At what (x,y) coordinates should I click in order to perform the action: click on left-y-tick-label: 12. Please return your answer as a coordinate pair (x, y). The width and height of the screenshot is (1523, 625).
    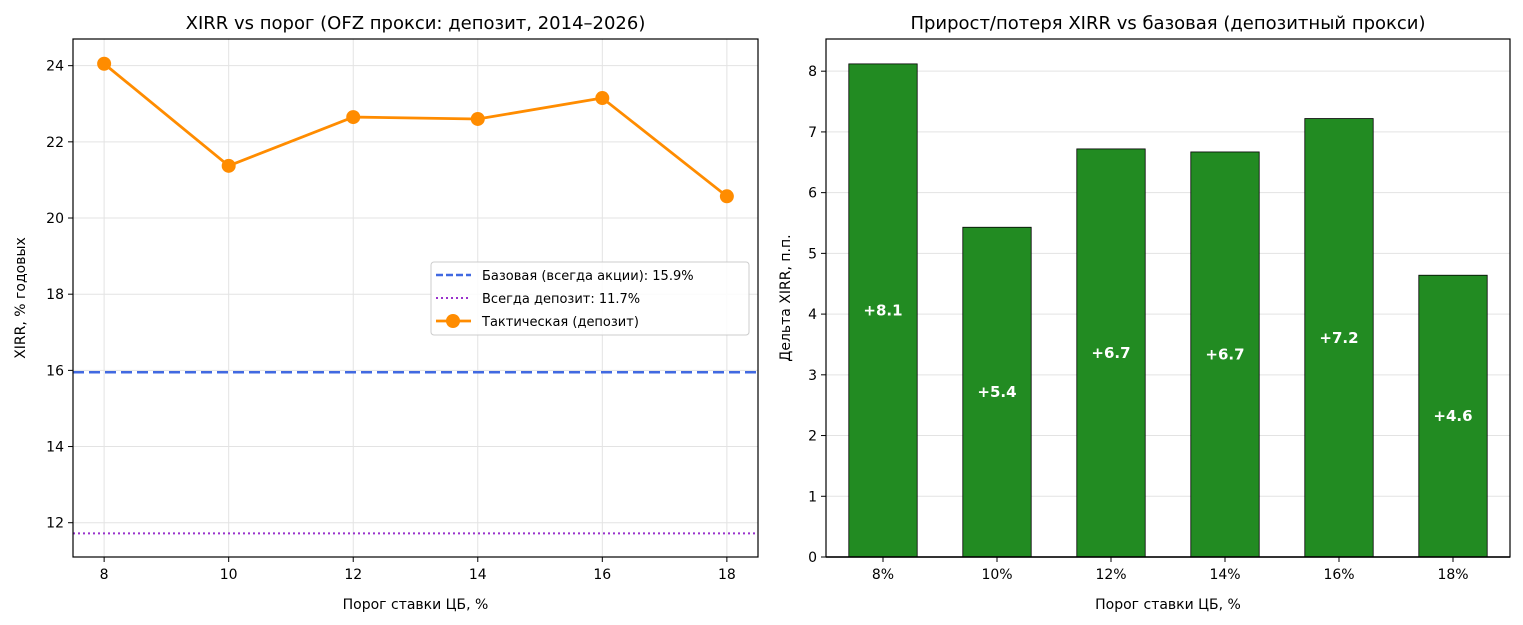
    Looking at the image, I should click on (55, 524).